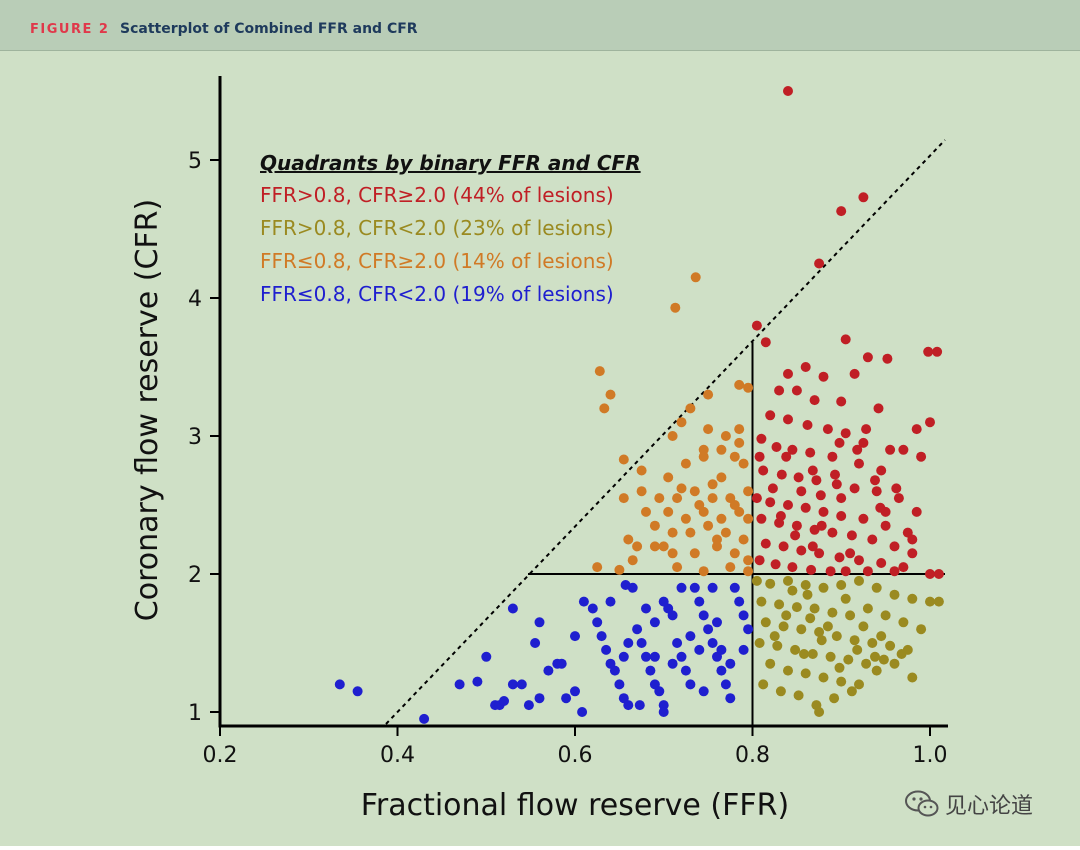  What do you see at coordinates (575, 755) in the screenshot?
I see `x-tick-label: 0.6` at bounding box center [575, 755].